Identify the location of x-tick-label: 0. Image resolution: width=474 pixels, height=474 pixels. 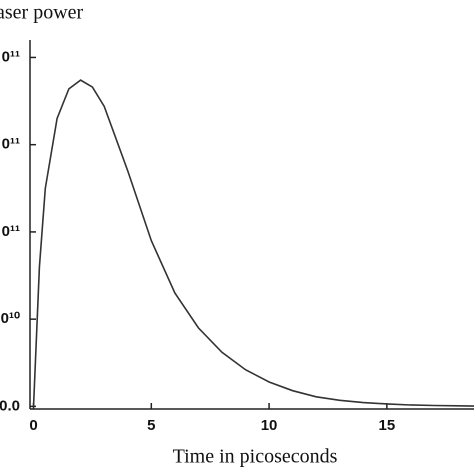
(33, 425).